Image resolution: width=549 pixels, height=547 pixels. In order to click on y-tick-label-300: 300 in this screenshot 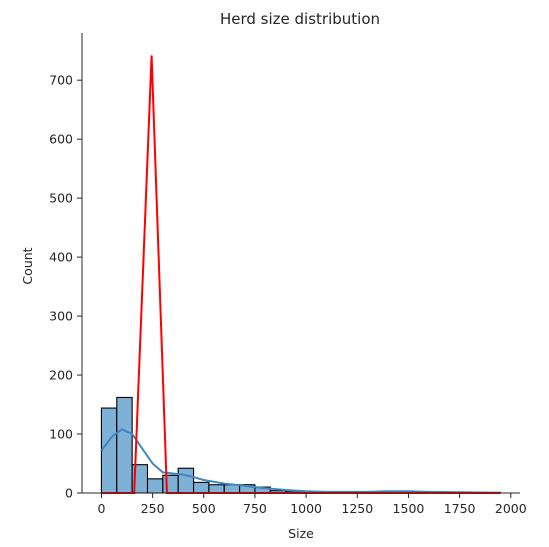, I will do `click(61, 316)`.